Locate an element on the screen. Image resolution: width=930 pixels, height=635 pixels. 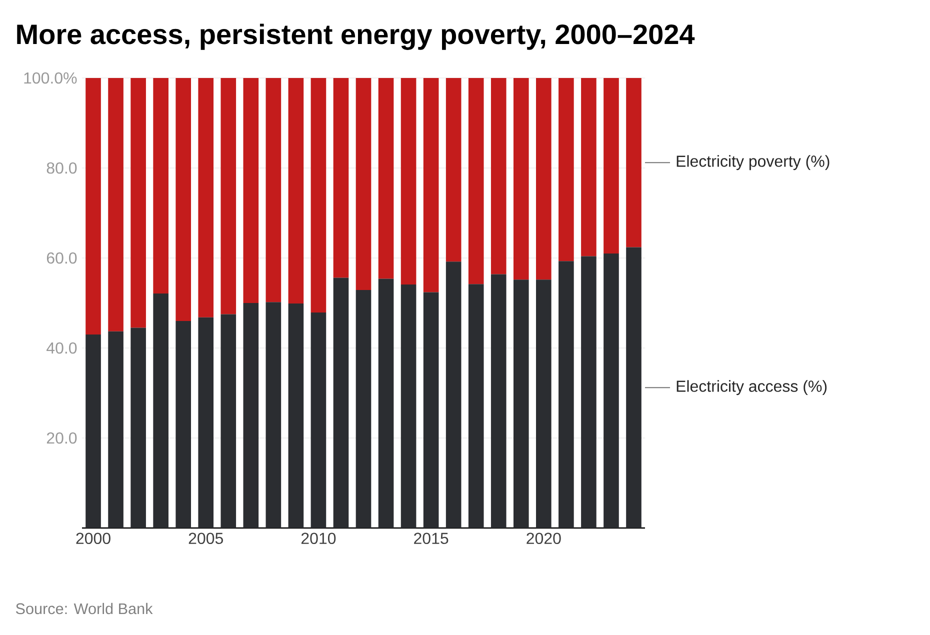
x-tick-label: 2005 is located at coordinates (205, 538).